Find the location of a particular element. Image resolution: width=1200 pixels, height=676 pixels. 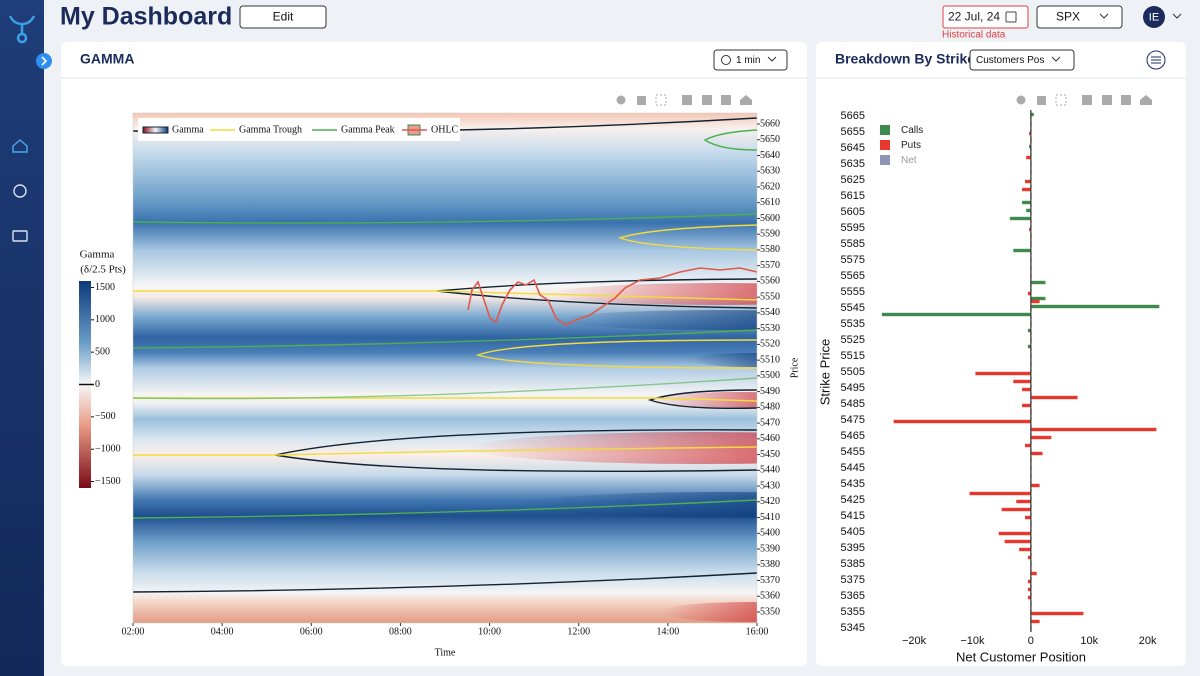

y-tick-label: 5505 is located at coordinates (853, 372).